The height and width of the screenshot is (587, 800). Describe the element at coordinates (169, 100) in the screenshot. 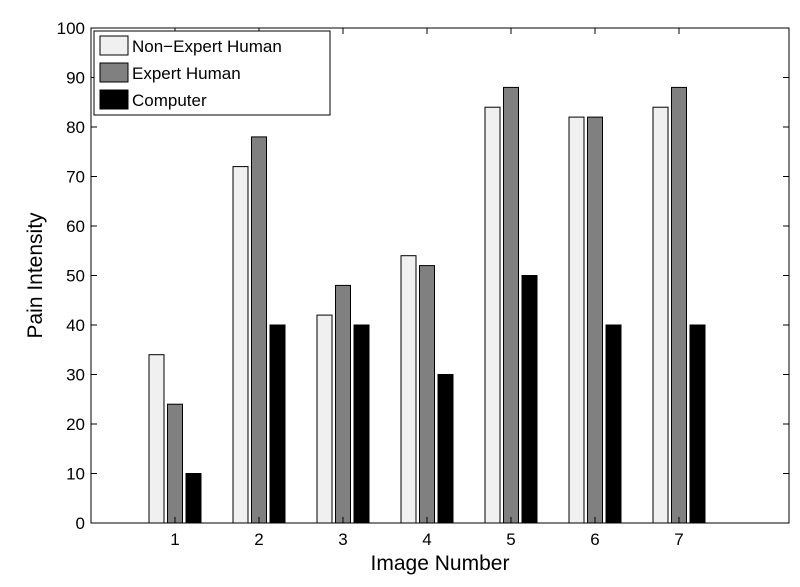

I see `legend-label: Computer` at that location.